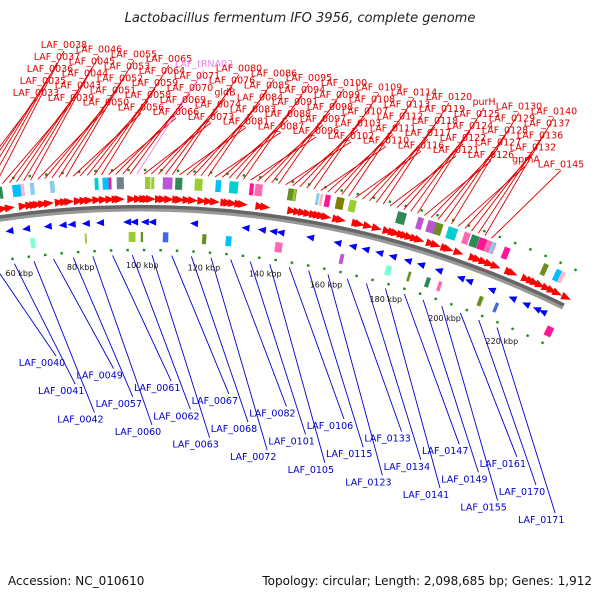 Image resolution: width=600 pixels, height=600 pixels. Describe the element at coordinates (20, 273) in the screenshot. I see `scale-tick-label: 60 kbp` at that location.